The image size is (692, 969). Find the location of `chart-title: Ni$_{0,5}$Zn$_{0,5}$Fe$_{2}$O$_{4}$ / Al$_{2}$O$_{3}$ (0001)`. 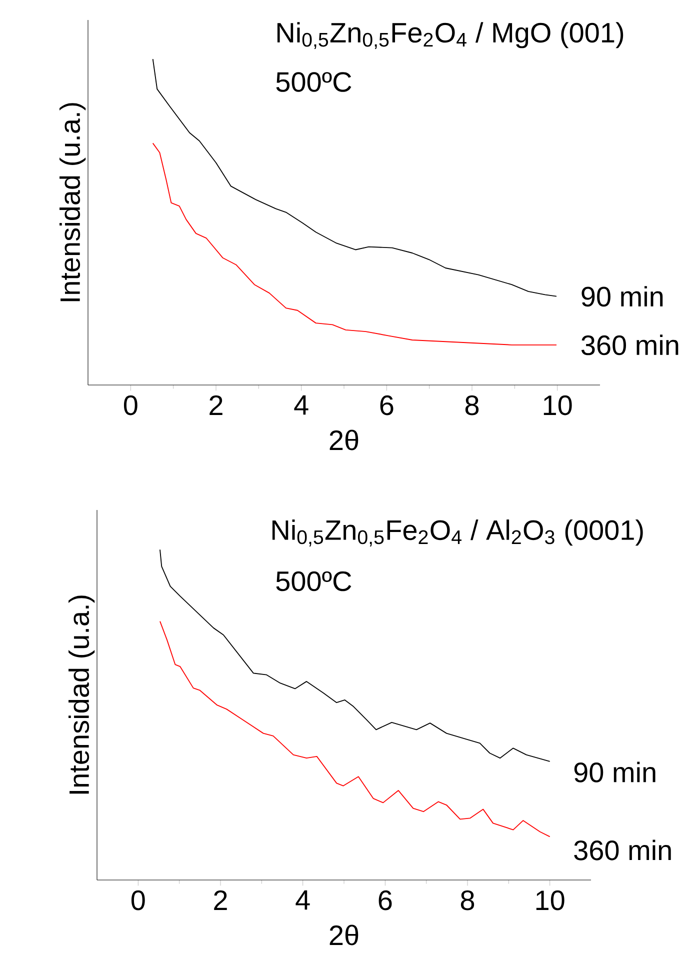

chart-title: Ni$_{0,5}$Zn$_{0,5}$Fe$_{2}$O$_{4}$ / Al$_{2}$O$_{3}$ (0001) is located at coordinates (457, 533).